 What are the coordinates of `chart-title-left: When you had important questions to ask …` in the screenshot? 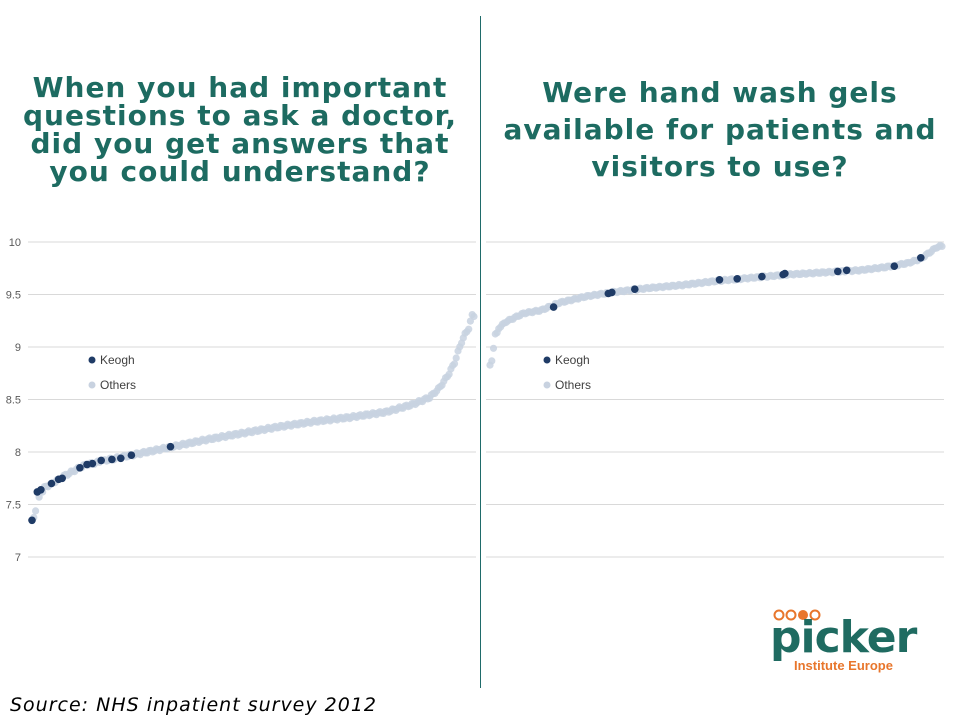 It's located at (240, 129).